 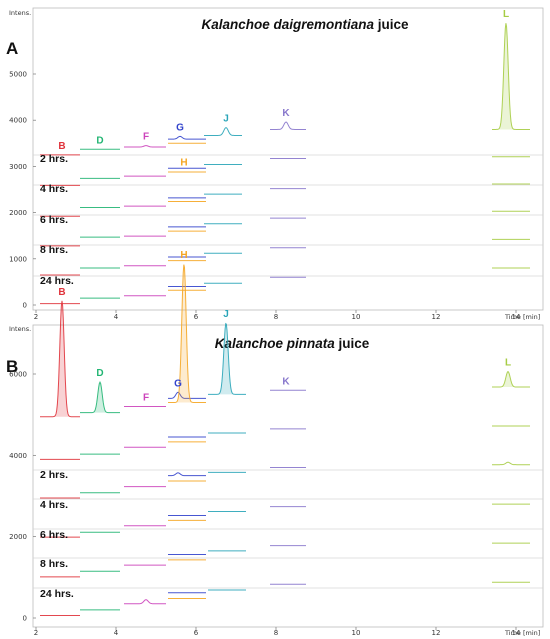 What do you see at coordinates (146, 398) in the screenshot?
I see `panel-b-peak-label-F: F` at bounding box center [146, 398].